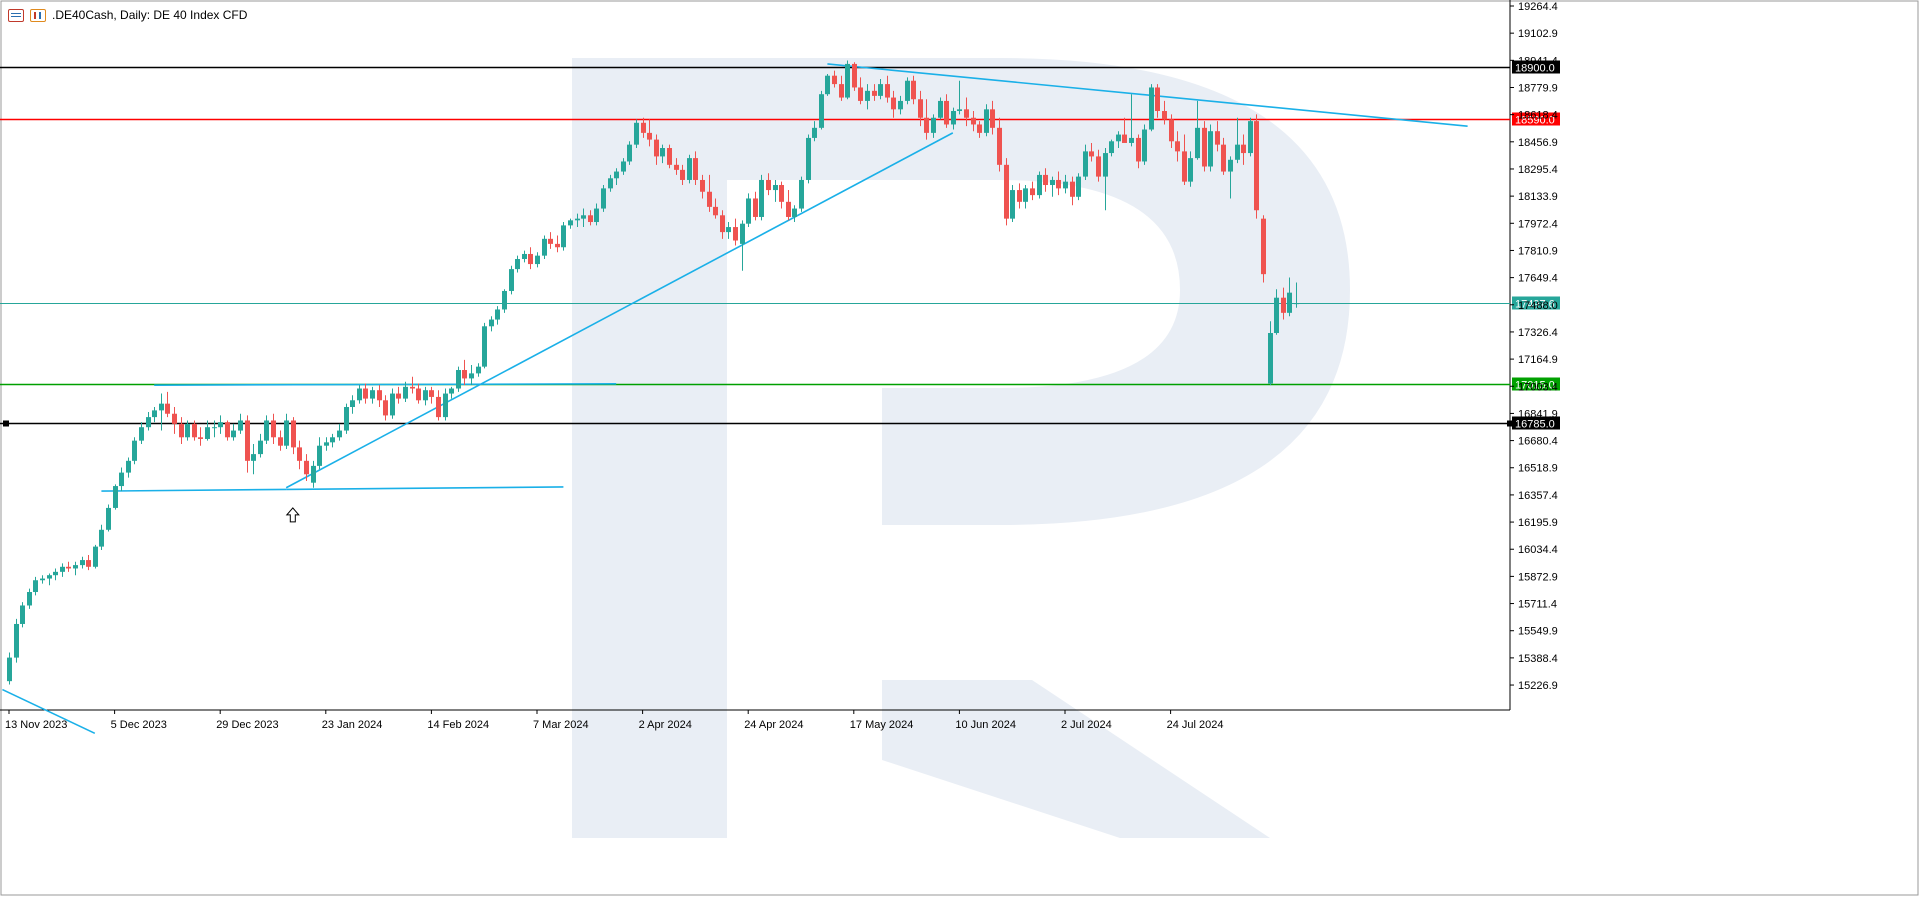  What do you see at coordinates (1538, 61) in the screenshot?
I see `price-tick-label: 18941.4` at bounding box center [1538, 61].